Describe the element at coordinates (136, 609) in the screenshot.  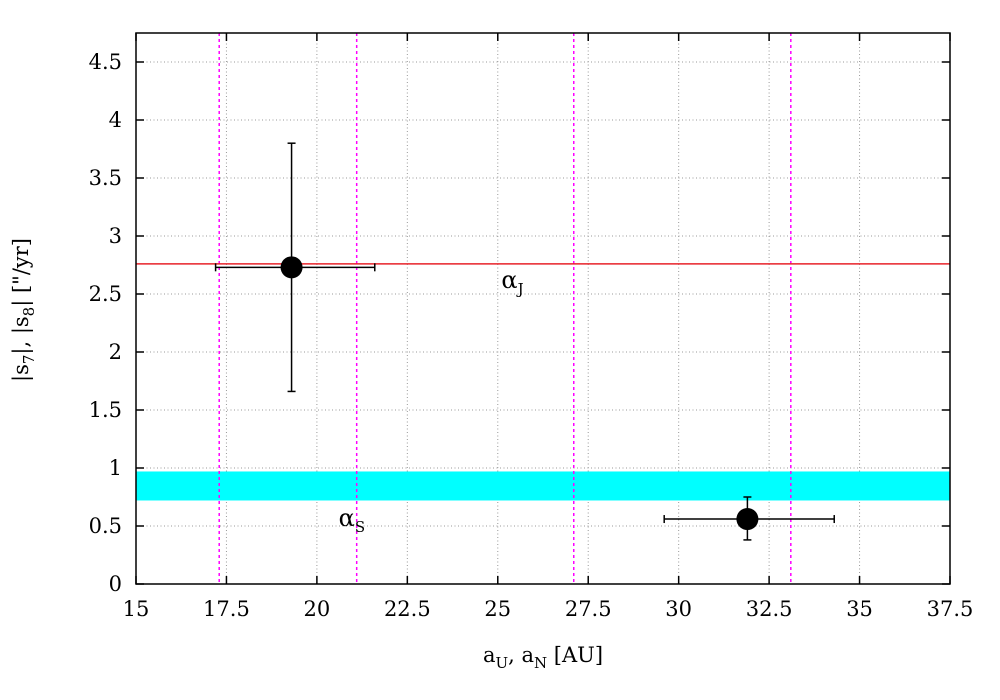
I see `x-tick-label: 15` at that location.